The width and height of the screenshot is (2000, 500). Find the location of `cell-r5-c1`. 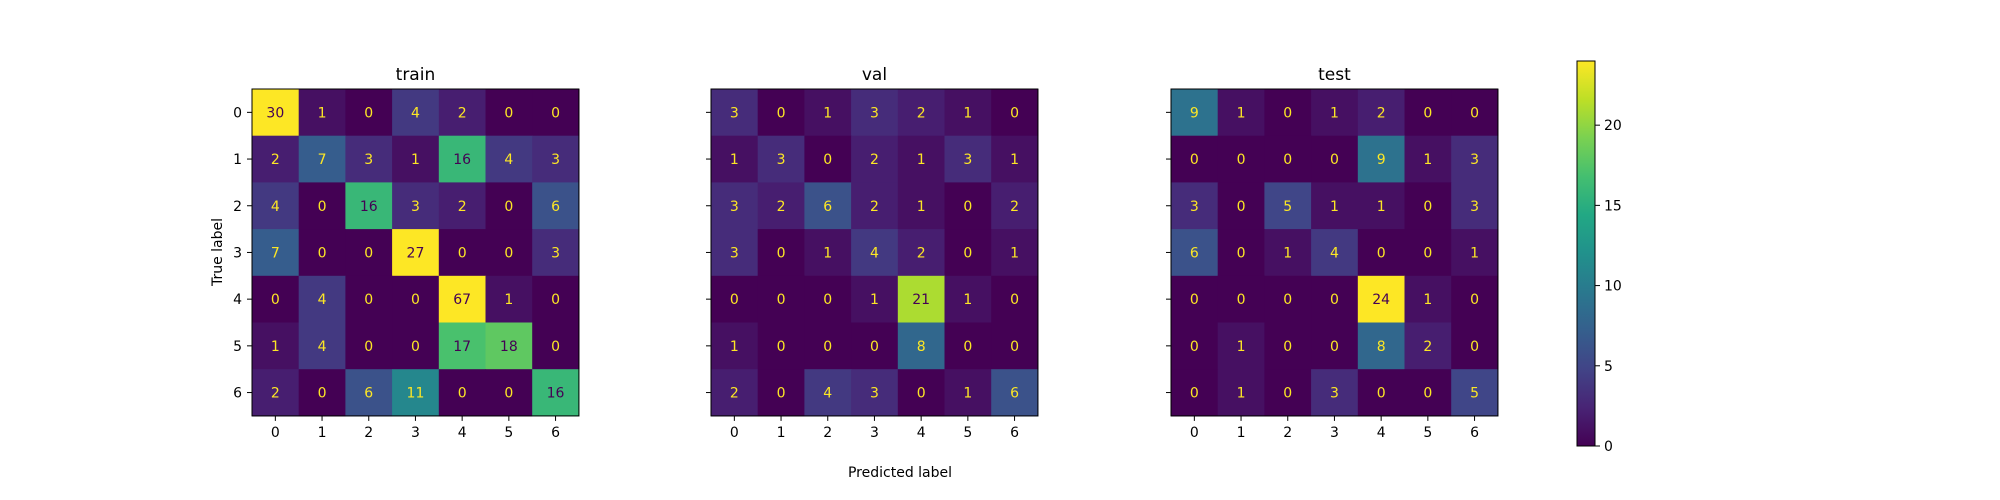

cell-r5-c1 is located at coordinates (781, 346).